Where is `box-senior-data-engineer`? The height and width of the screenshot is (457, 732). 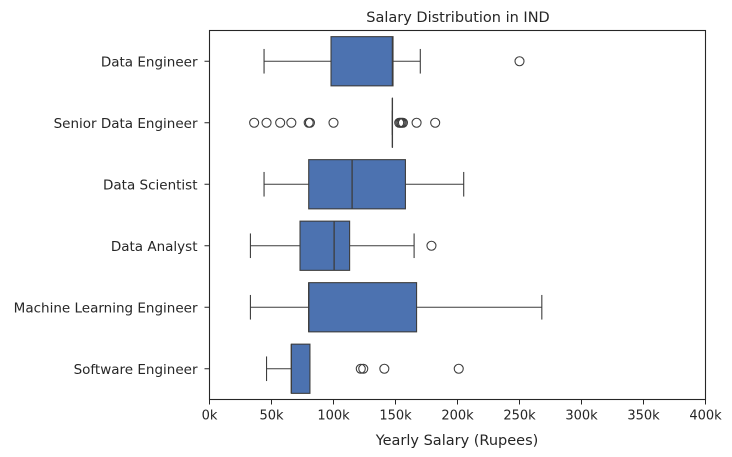
box-senior-data-engineer is located at coordinates (345, 122).